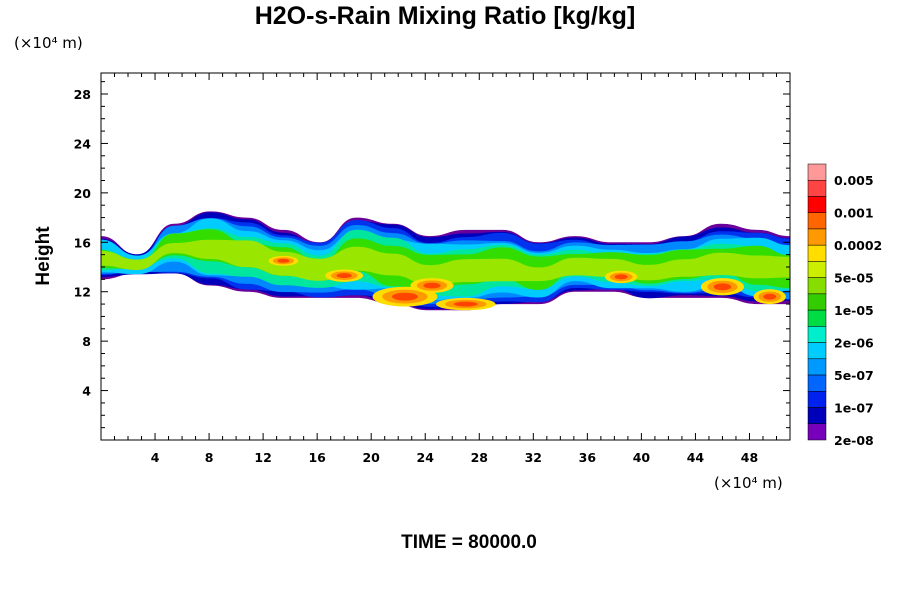  Describe the element at coordinates (83, 143) in the screenshot. I see `y-tick-label: 24` at that location.